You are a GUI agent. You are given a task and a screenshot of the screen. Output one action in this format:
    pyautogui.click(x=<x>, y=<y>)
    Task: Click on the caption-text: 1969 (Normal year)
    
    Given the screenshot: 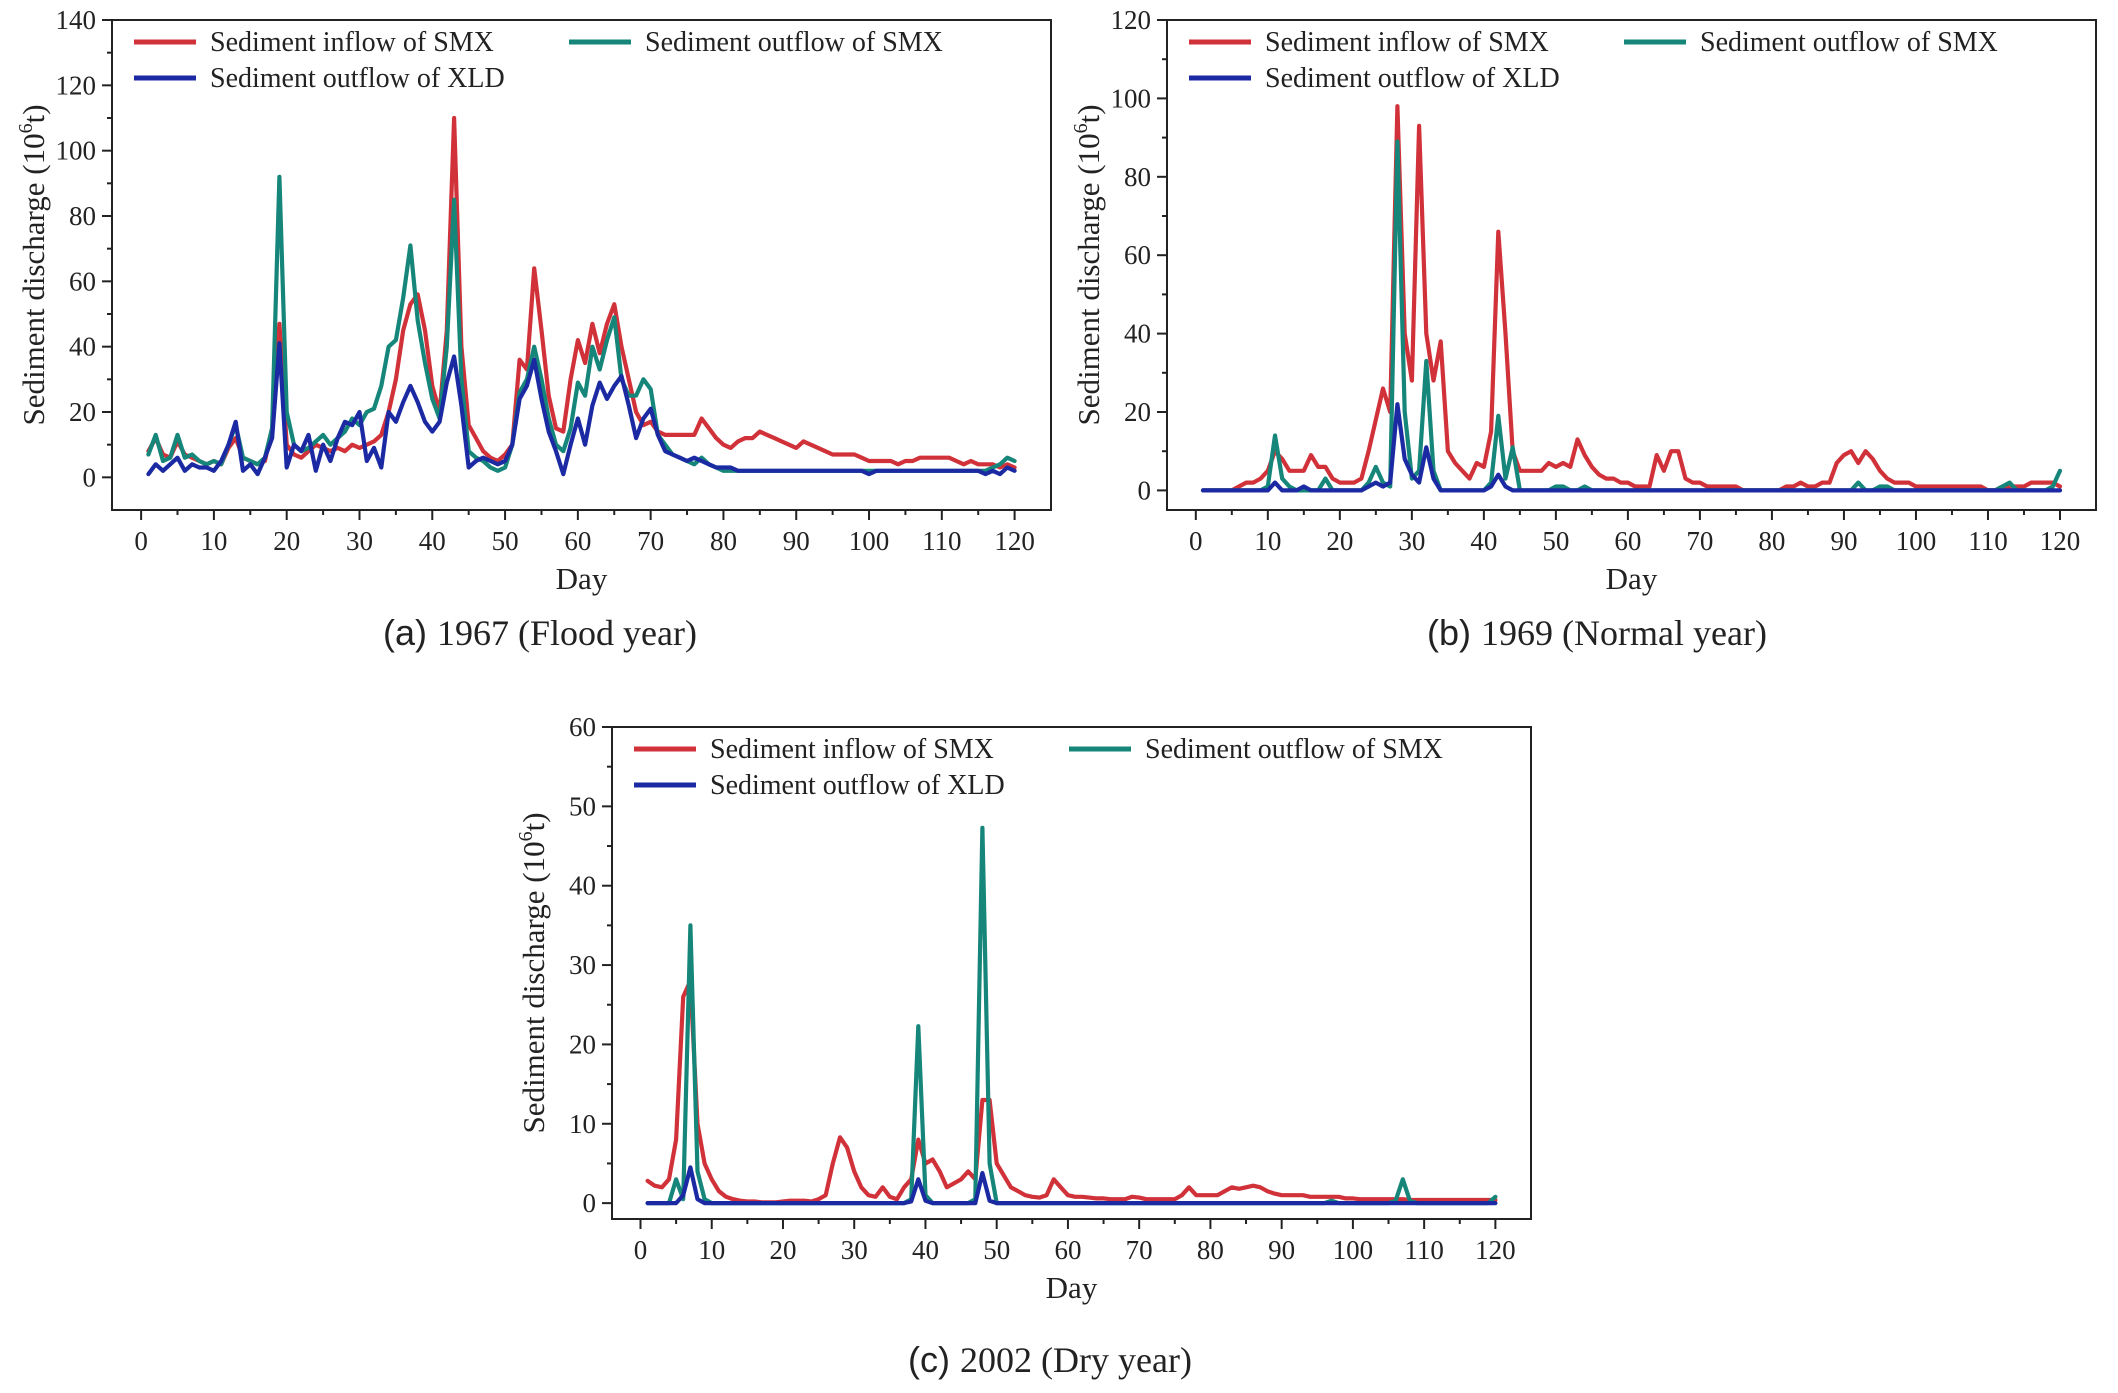 What is the action you would take?
    pyautogui.click(x=1624, y=633)
    